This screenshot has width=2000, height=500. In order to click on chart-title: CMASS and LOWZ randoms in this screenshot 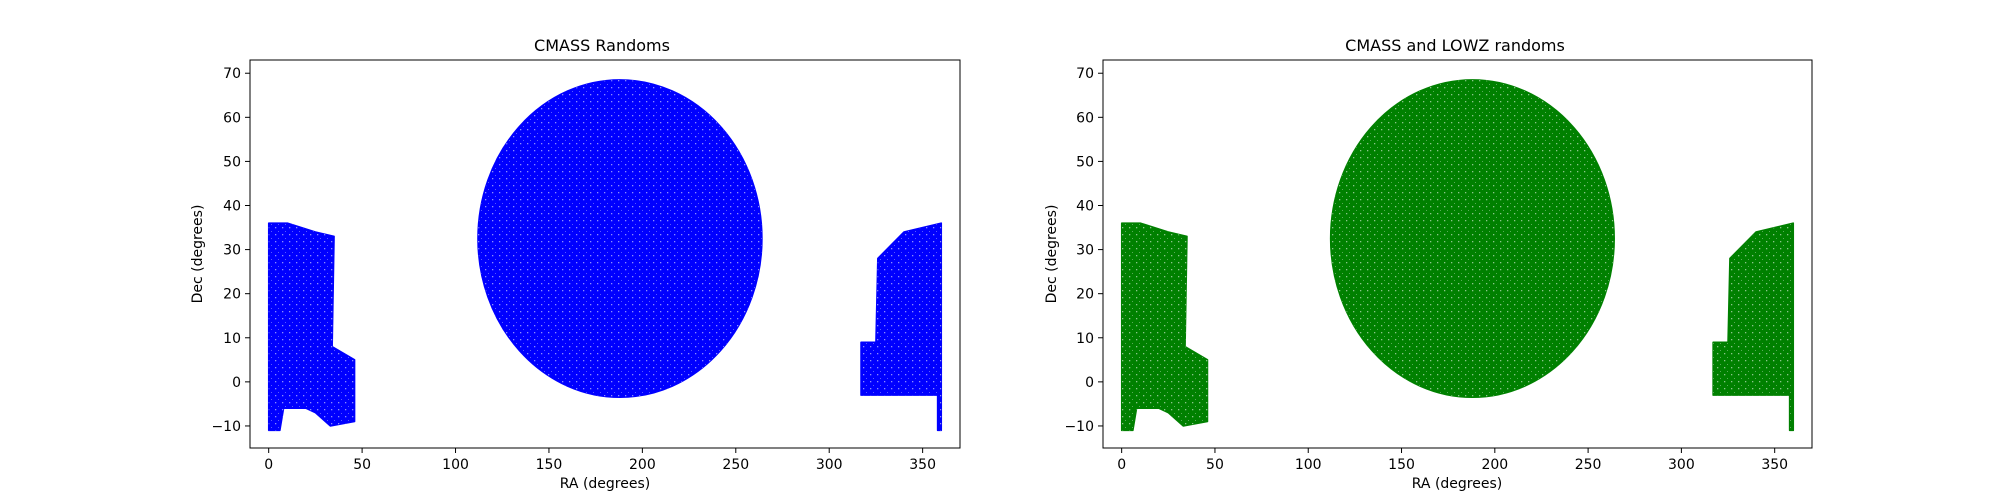, I will do `click(1455, 45)`.